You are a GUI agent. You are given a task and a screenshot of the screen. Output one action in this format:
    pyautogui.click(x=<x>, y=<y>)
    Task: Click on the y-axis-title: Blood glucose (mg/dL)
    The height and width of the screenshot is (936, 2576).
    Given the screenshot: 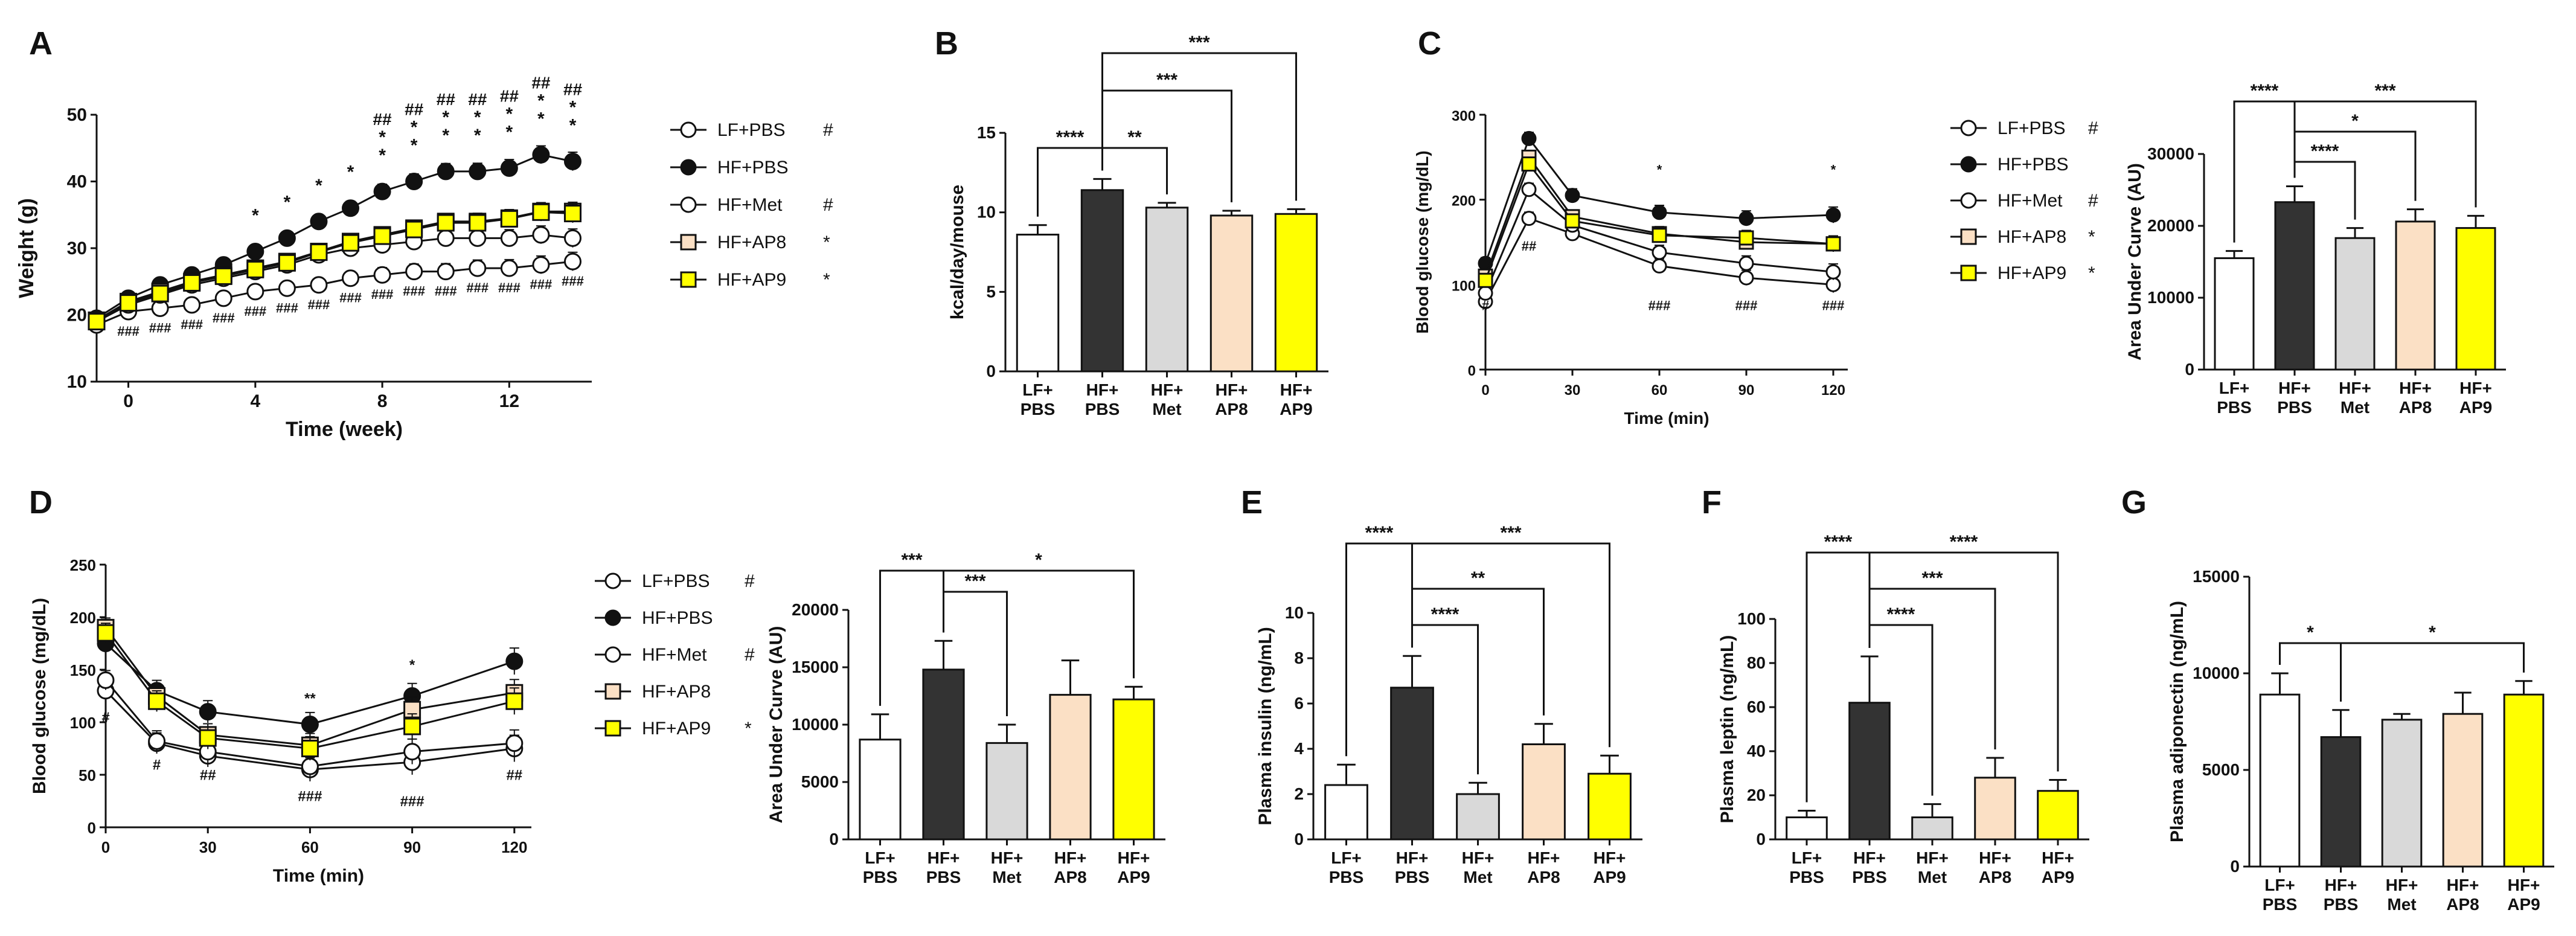 What is the action you would take?
    pyautogui.click(x=1422, y=241)
    